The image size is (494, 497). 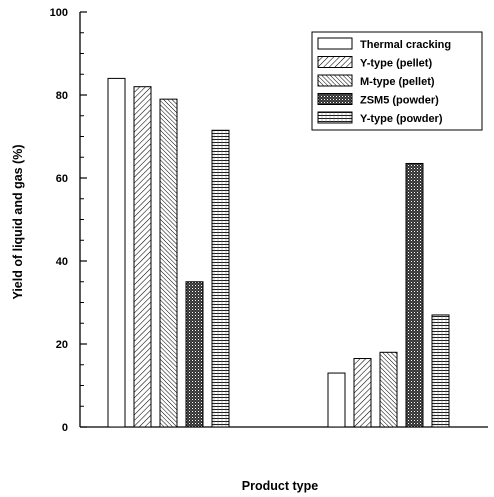 What do you see at coordinates (168, 263) in the screenshot?
I see `bar-group1-m-type-pellet` at bounding box center [168, 263].